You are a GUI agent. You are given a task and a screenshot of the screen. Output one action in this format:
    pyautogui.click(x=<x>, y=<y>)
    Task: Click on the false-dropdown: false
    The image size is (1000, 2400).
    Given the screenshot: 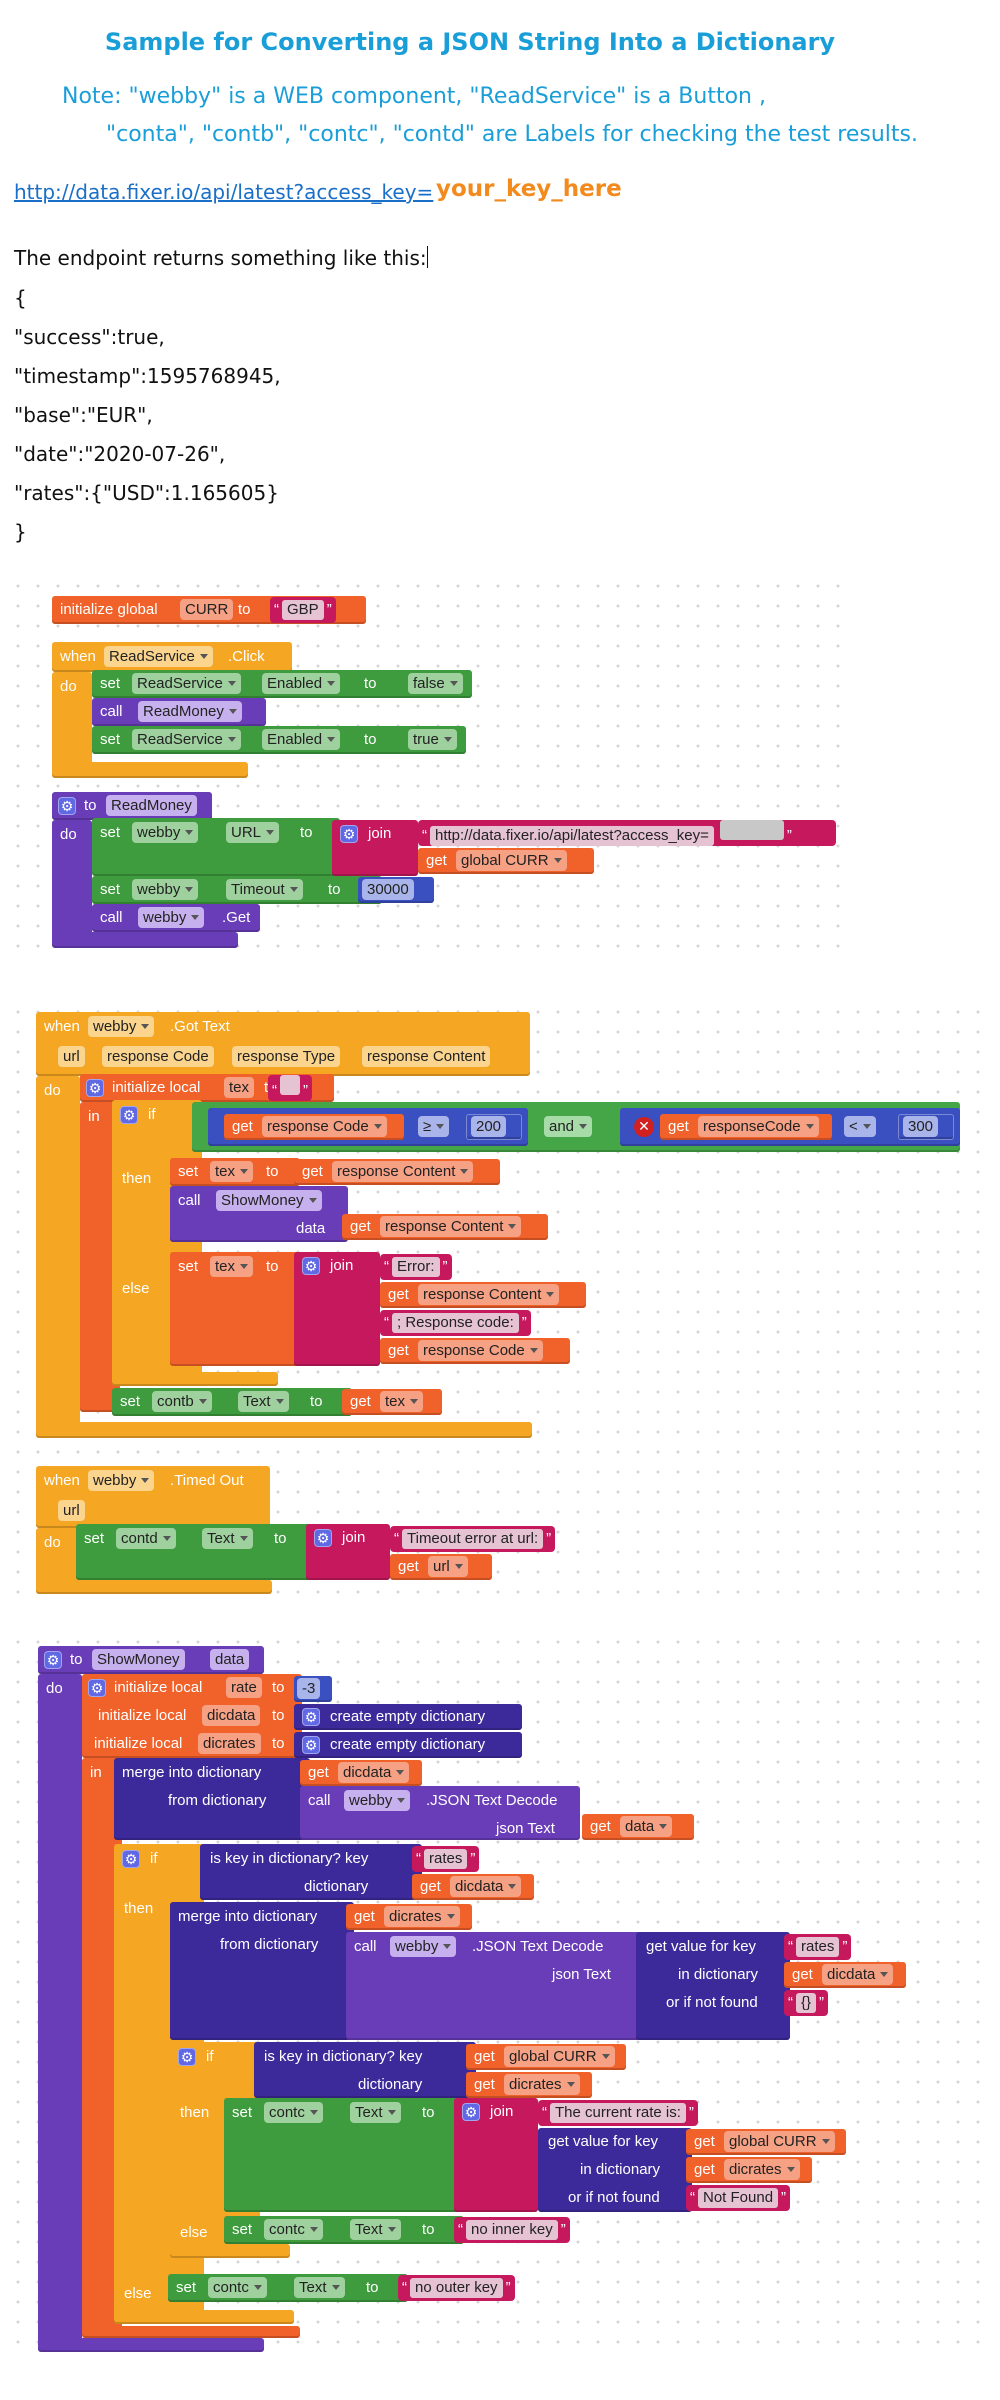 What is the action you would take?
    pyautogui.click(x=435, y=683)
    